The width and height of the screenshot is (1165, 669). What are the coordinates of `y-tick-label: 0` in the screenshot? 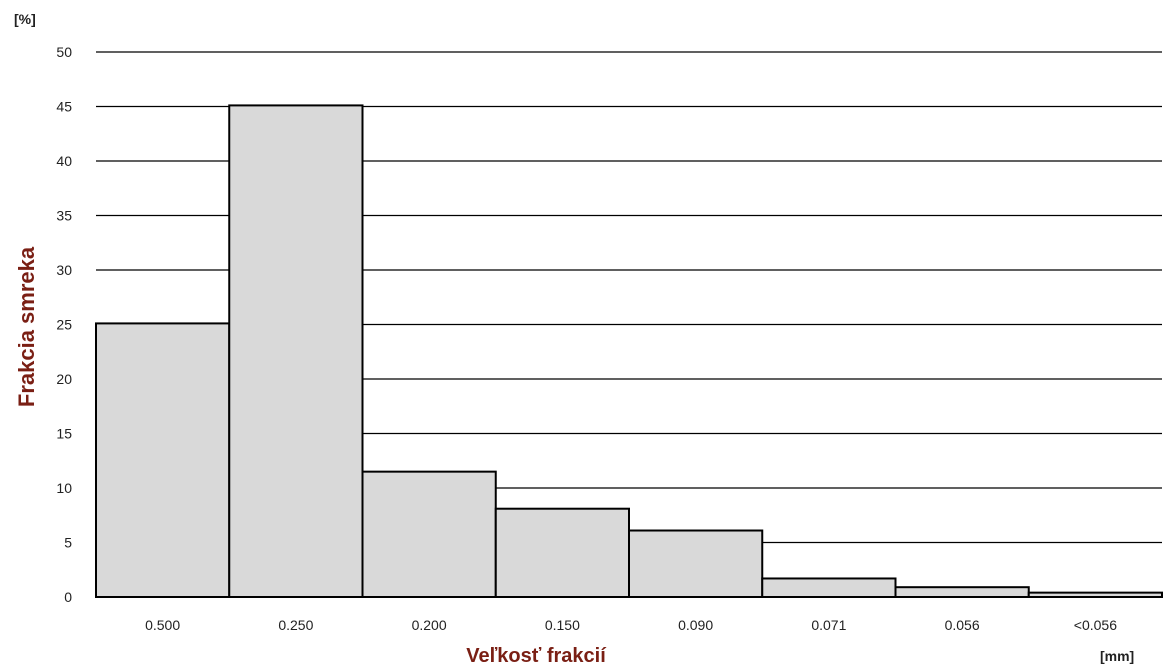 It's located at (68, 597).